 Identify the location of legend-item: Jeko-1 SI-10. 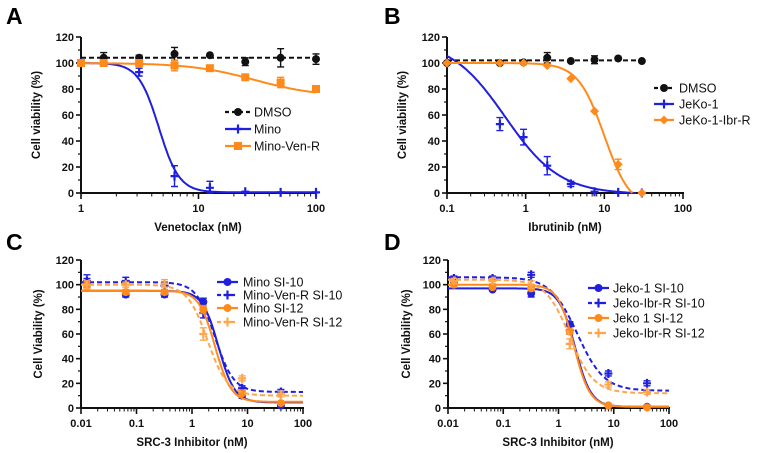
(636, 289).